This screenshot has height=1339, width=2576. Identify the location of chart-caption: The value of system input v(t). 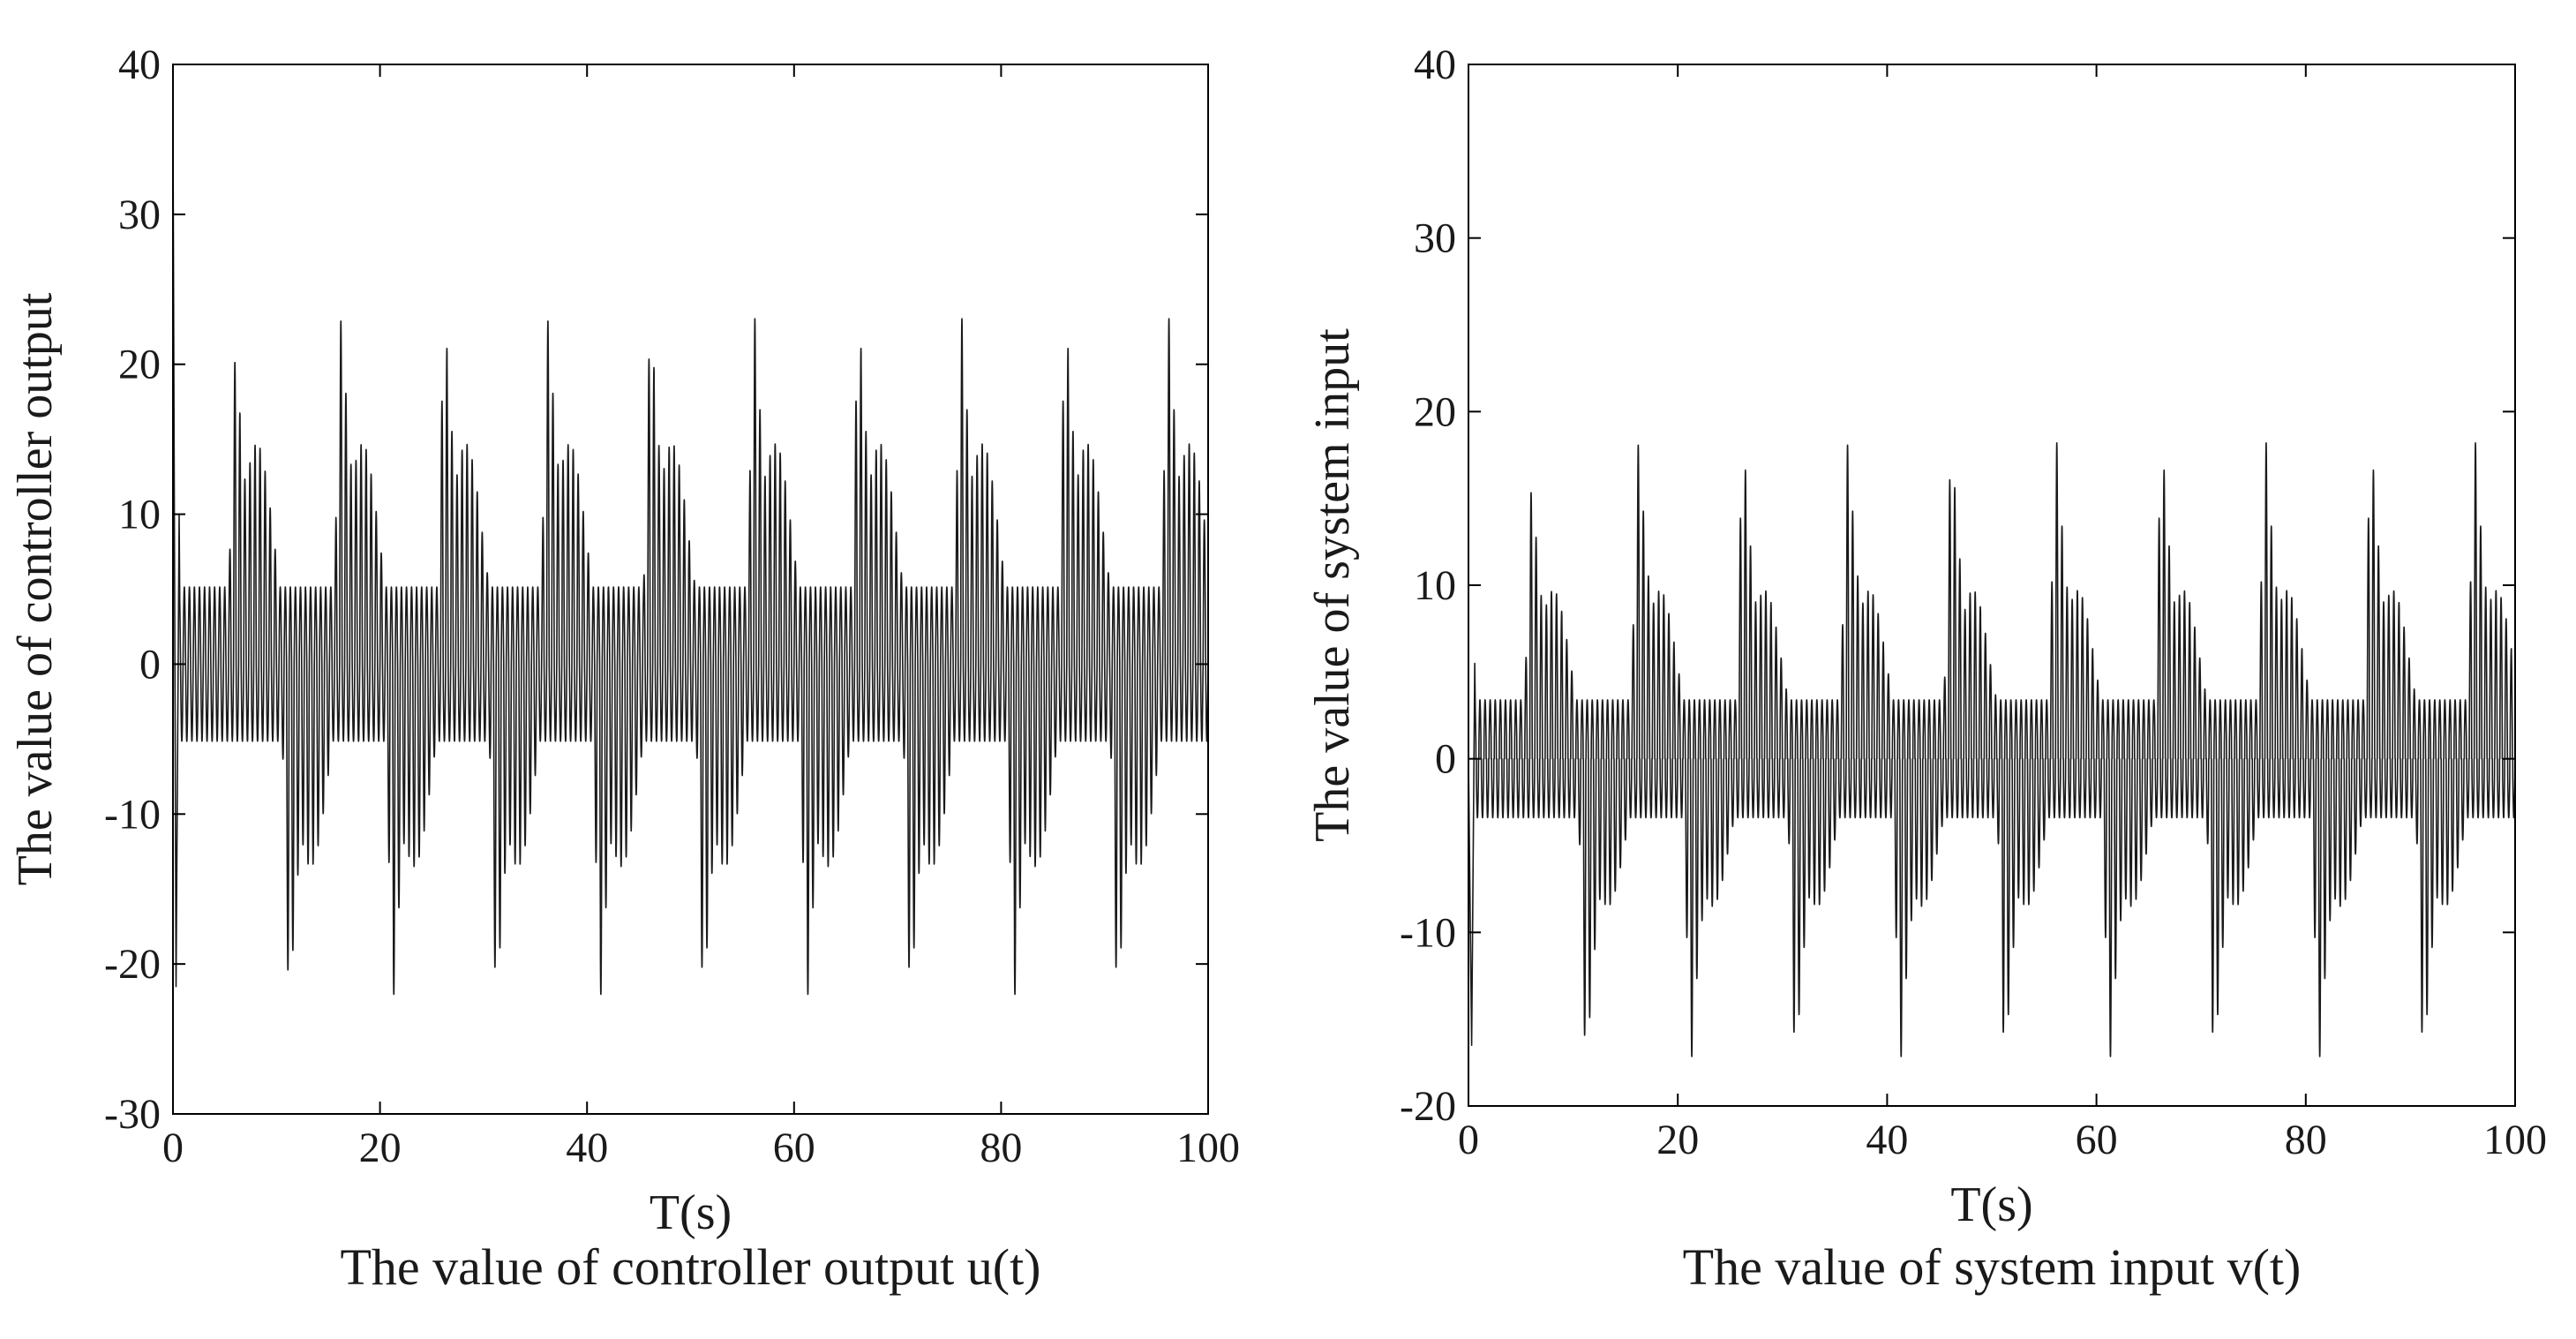
(1992, 1267).